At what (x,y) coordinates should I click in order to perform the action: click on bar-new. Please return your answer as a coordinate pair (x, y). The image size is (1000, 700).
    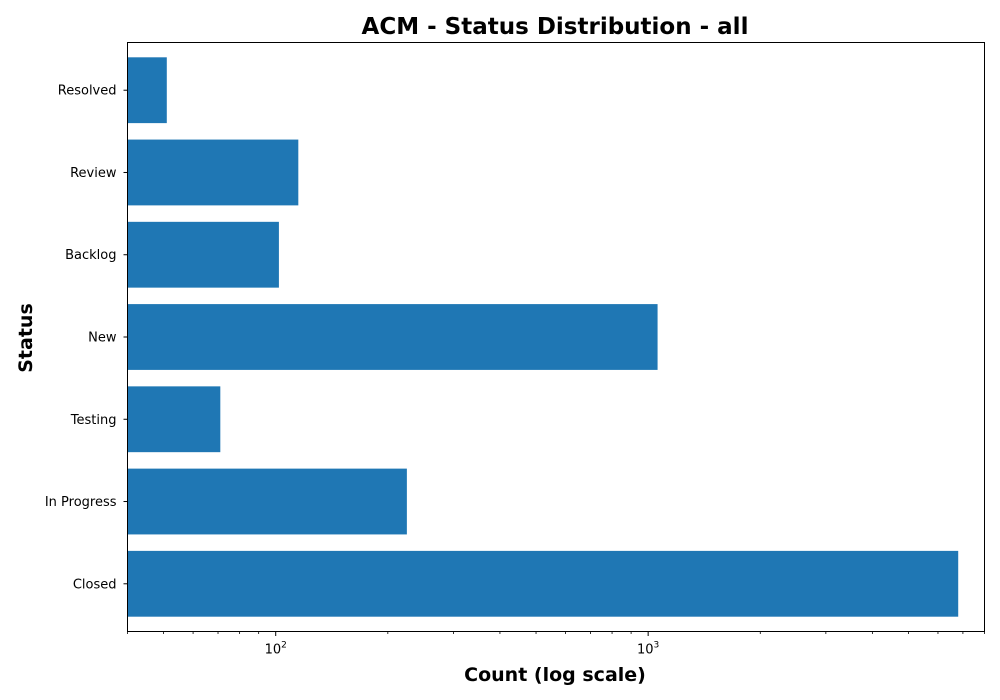
    Looking at the image, I should click on (392, 337).